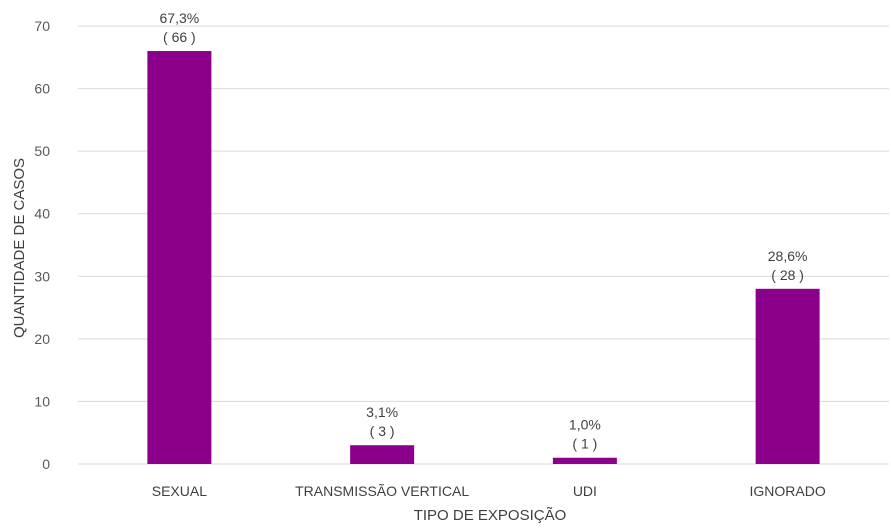 Image resolution: width=891 pixels, height=528 pixels. Describe the element at coordinates (42, 26) in the screenshot. I see `y-tick-label: 70` at that location.